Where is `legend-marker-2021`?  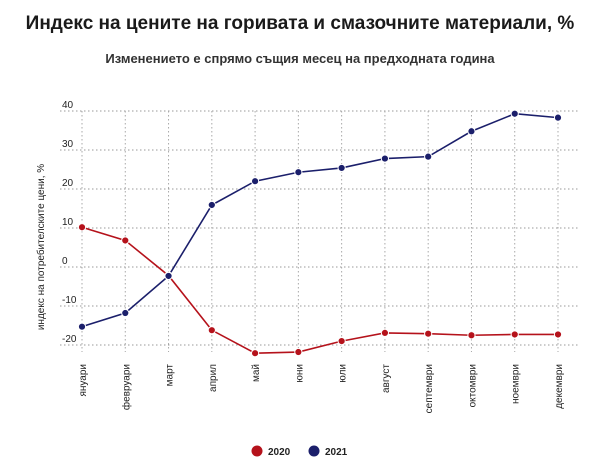
legend-marker-2021 is located at coordinates (314, 451).